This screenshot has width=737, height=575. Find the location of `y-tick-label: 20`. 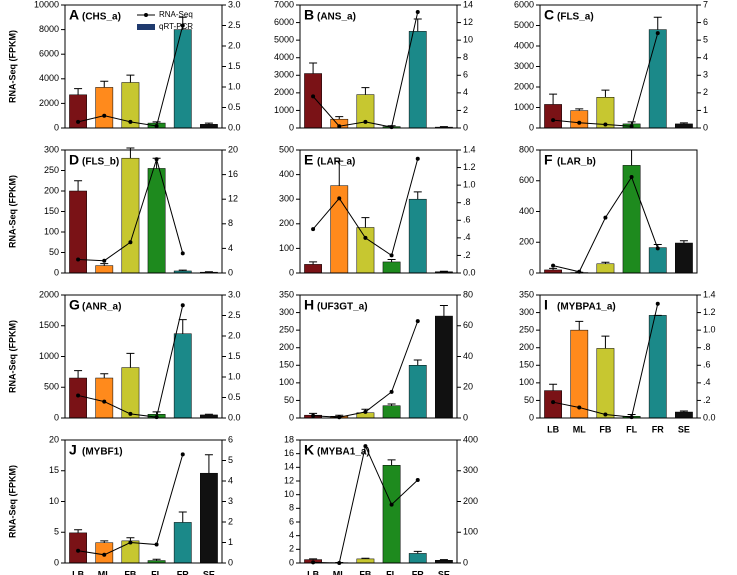

y-tick-label: 20 is located at coordinates (54, 439).